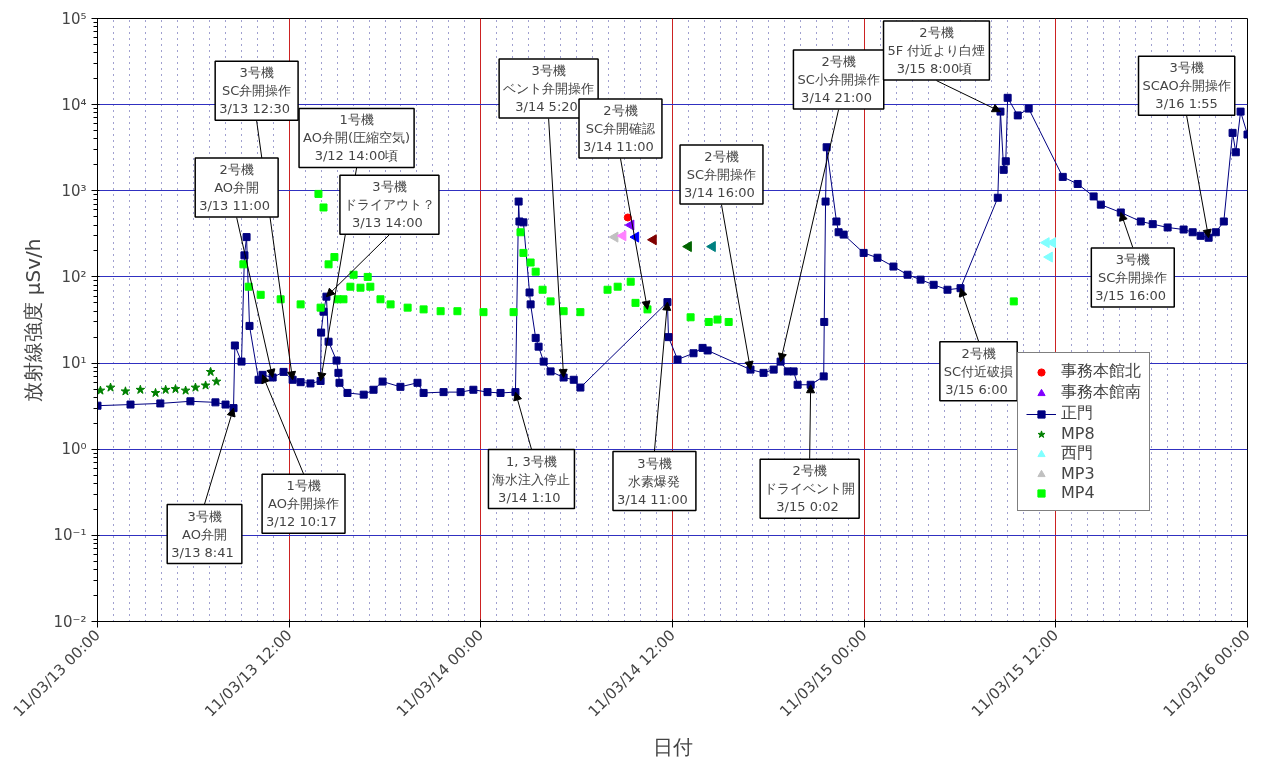 The image size is (1268, 766). Describe the element at coordinates (720, 175) in the screenshot. I see `annotation: 2号機 SC弁開操作 3/14 16:00` at that location.